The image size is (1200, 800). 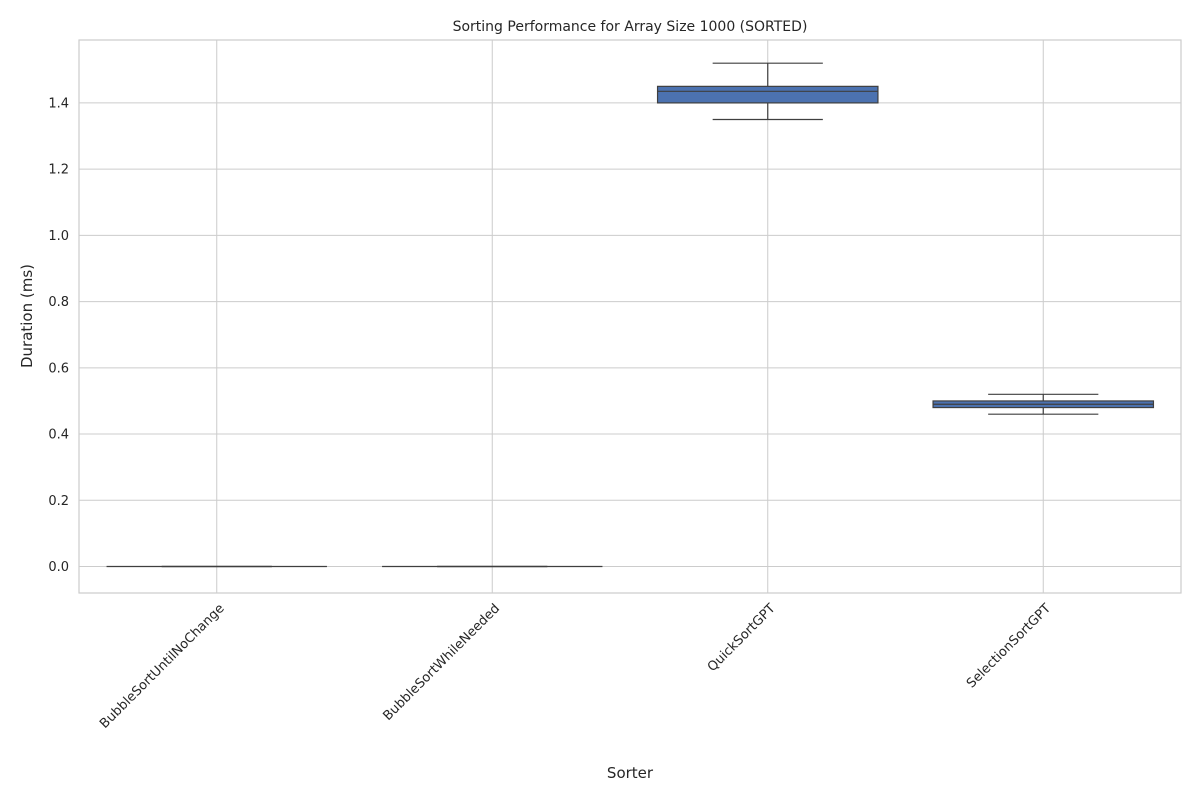 What do you see at coordinates (1043, 404) in the screenshot?
I see `box-SelectionSortGPT` at bounding box center [1043, 404].